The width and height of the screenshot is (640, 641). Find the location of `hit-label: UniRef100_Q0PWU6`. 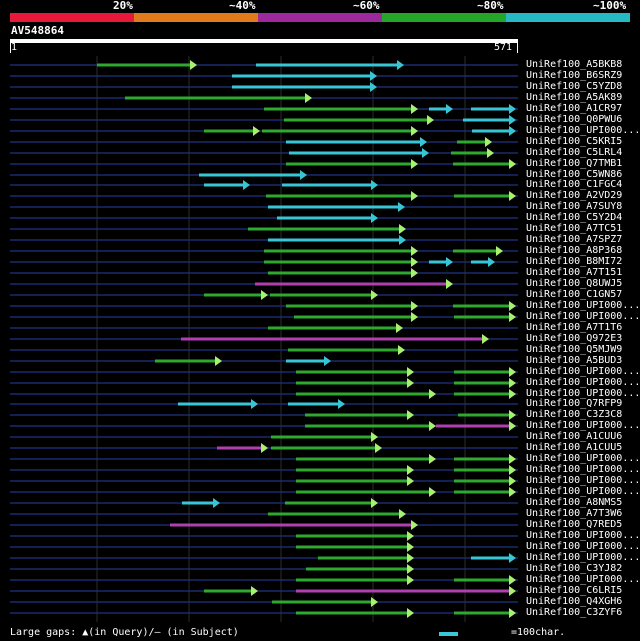

hit-label: UniRef100_Q0PWU6 is located at coordinates (574, 119).